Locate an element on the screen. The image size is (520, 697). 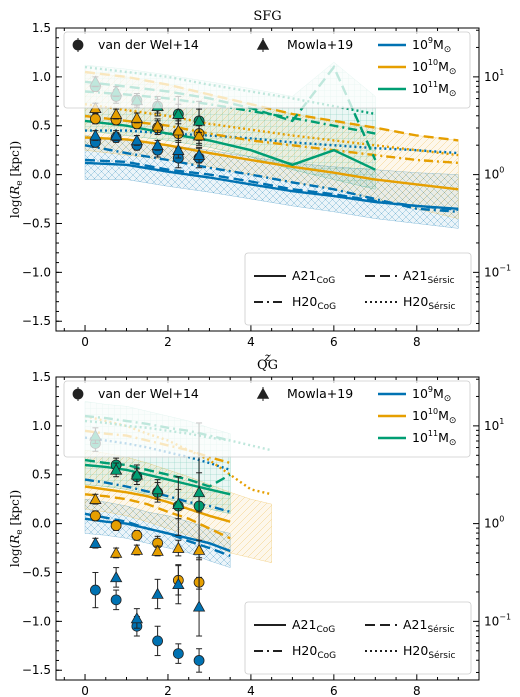
panel-title: SFG is located at coordinates (267, 16).